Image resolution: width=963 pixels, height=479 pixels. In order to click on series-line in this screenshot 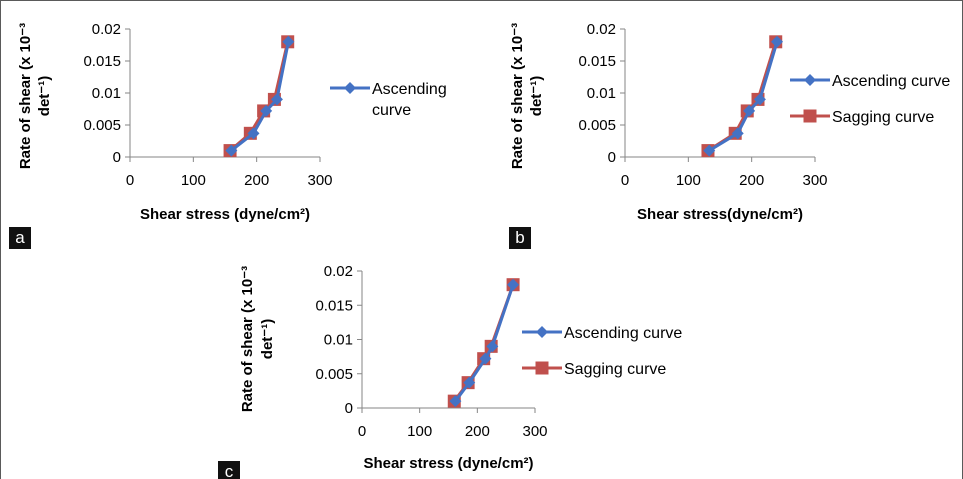, I will do `click(743, 96)`.